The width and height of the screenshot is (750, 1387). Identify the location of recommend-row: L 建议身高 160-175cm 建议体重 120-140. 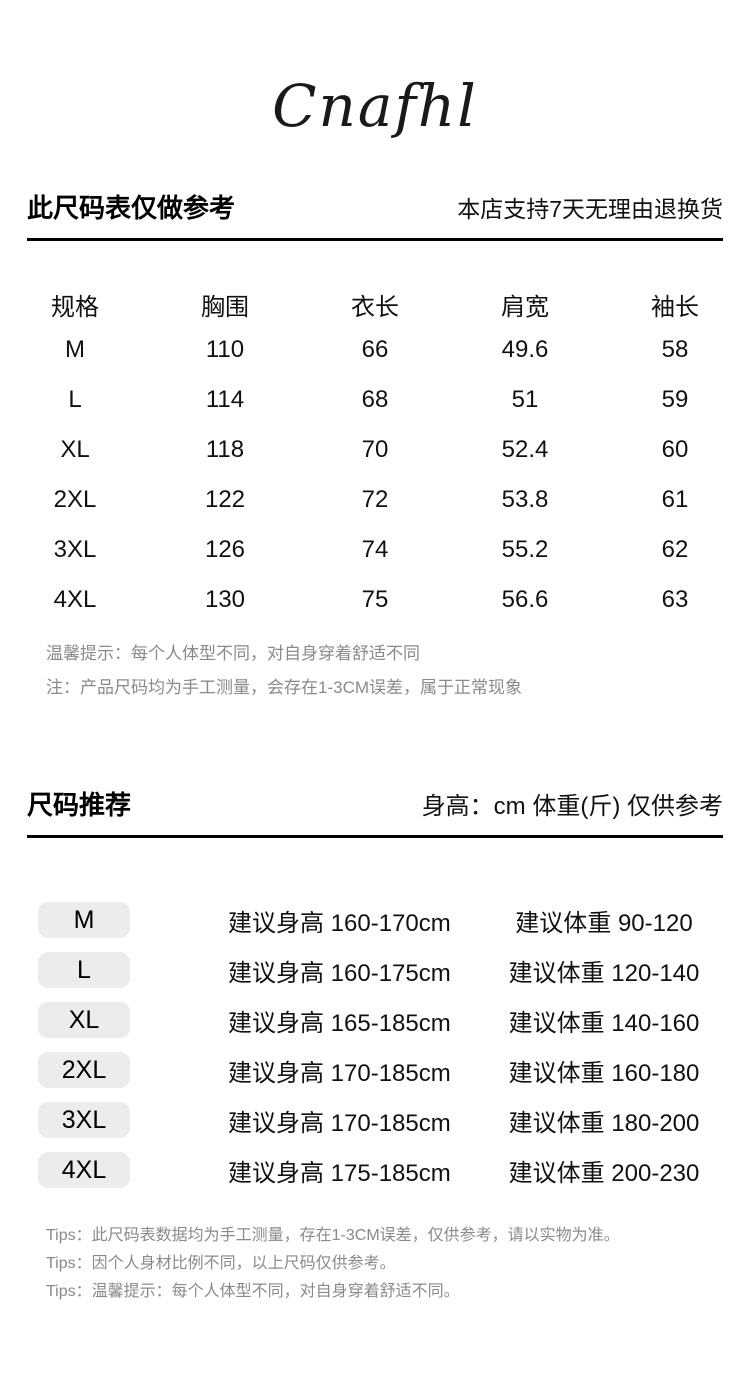
(375, 970).